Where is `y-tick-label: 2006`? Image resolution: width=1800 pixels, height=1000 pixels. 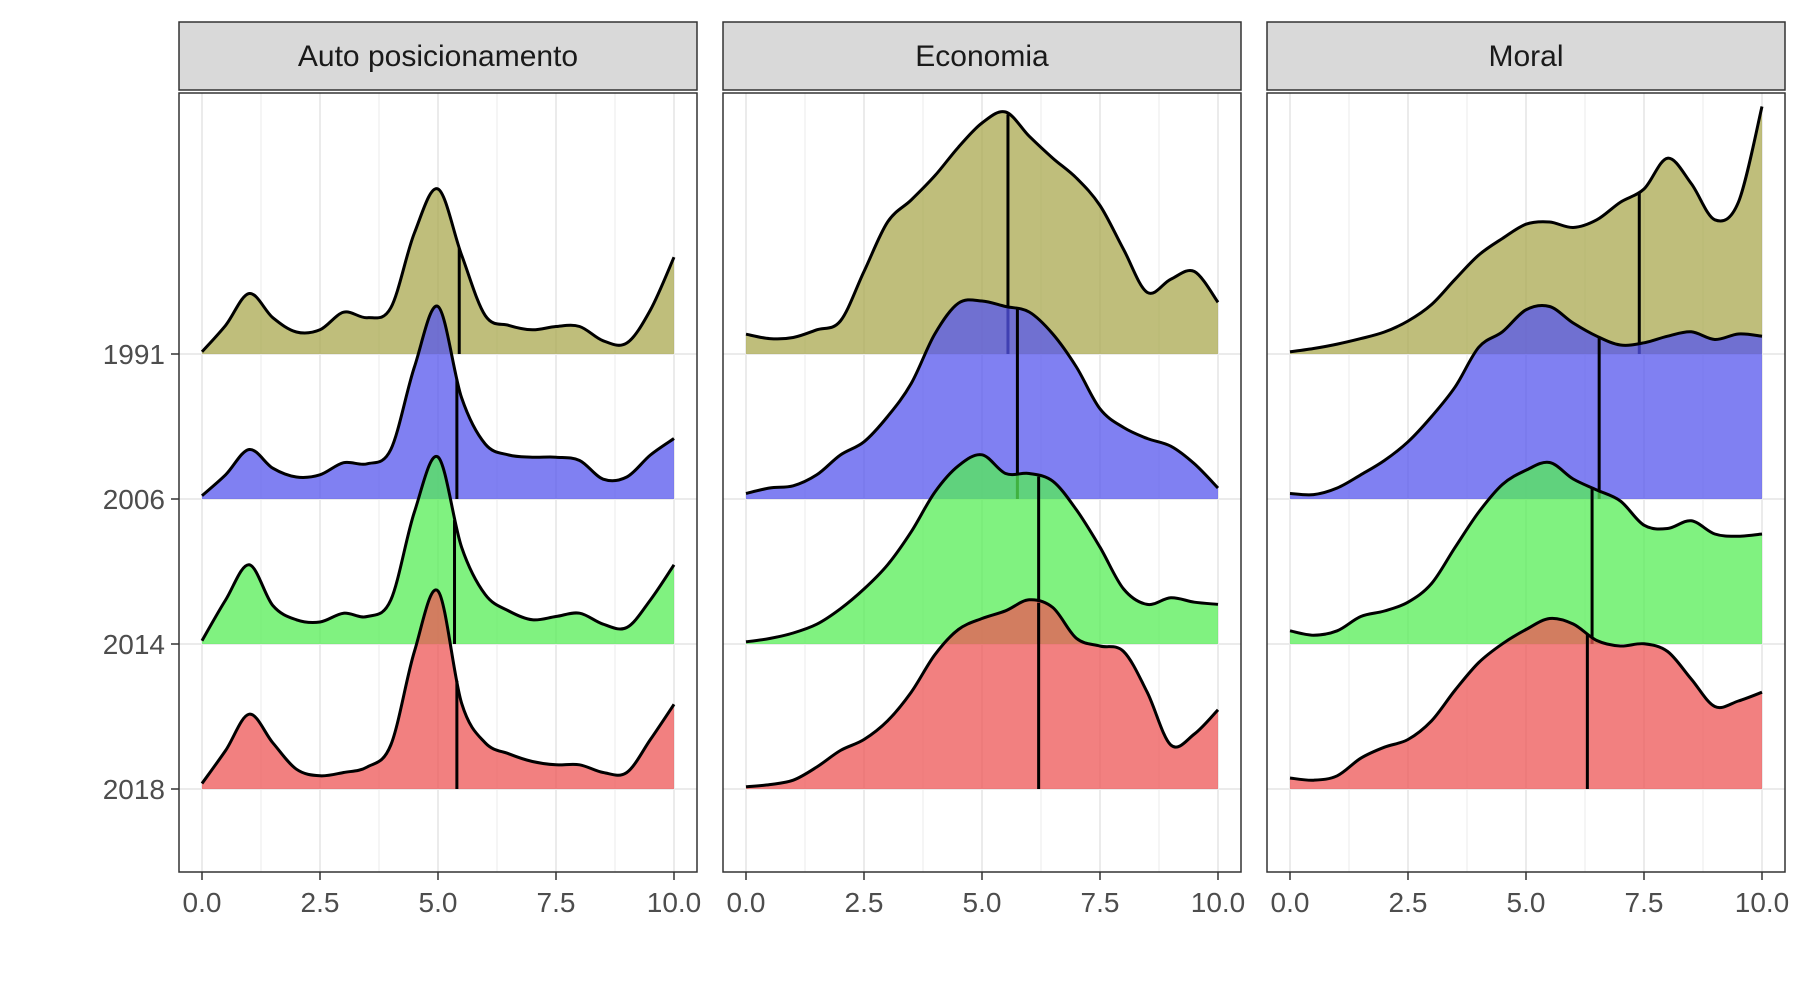
y-tick-label: 2006 is located at coordinates (134, 499).